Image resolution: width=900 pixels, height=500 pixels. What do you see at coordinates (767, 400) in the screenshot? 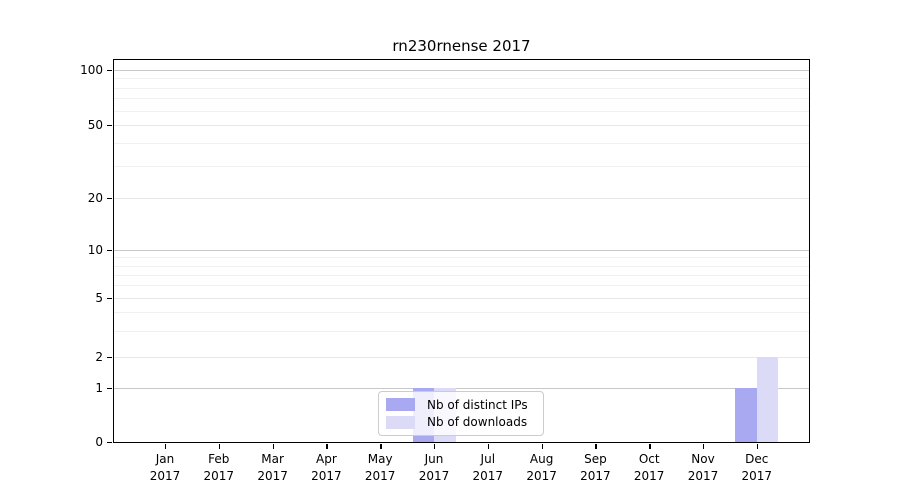
I see `bar-downloads-dec` at bounding box center [767, 400].